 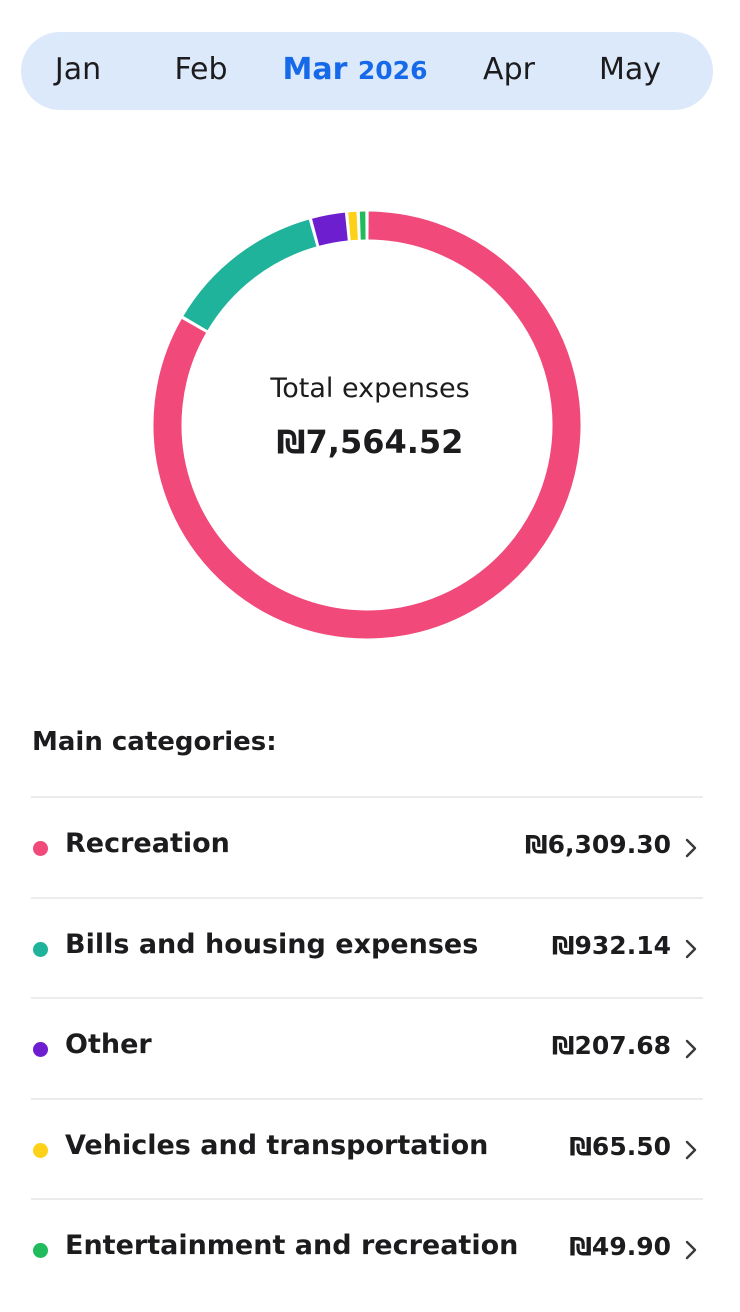 I want to click on category-row-recreation: Recreation ₪6,309.30, so click(x=367, y=846).